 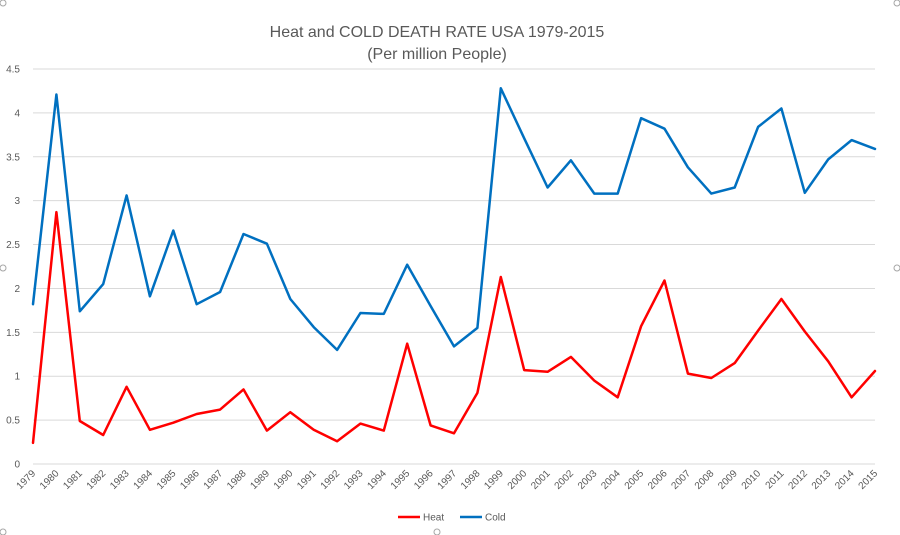 What do you see at coordinates (401, 480) in the screenshot?
I see `x-tick-label: 1995` at bounding box center [401, 480].